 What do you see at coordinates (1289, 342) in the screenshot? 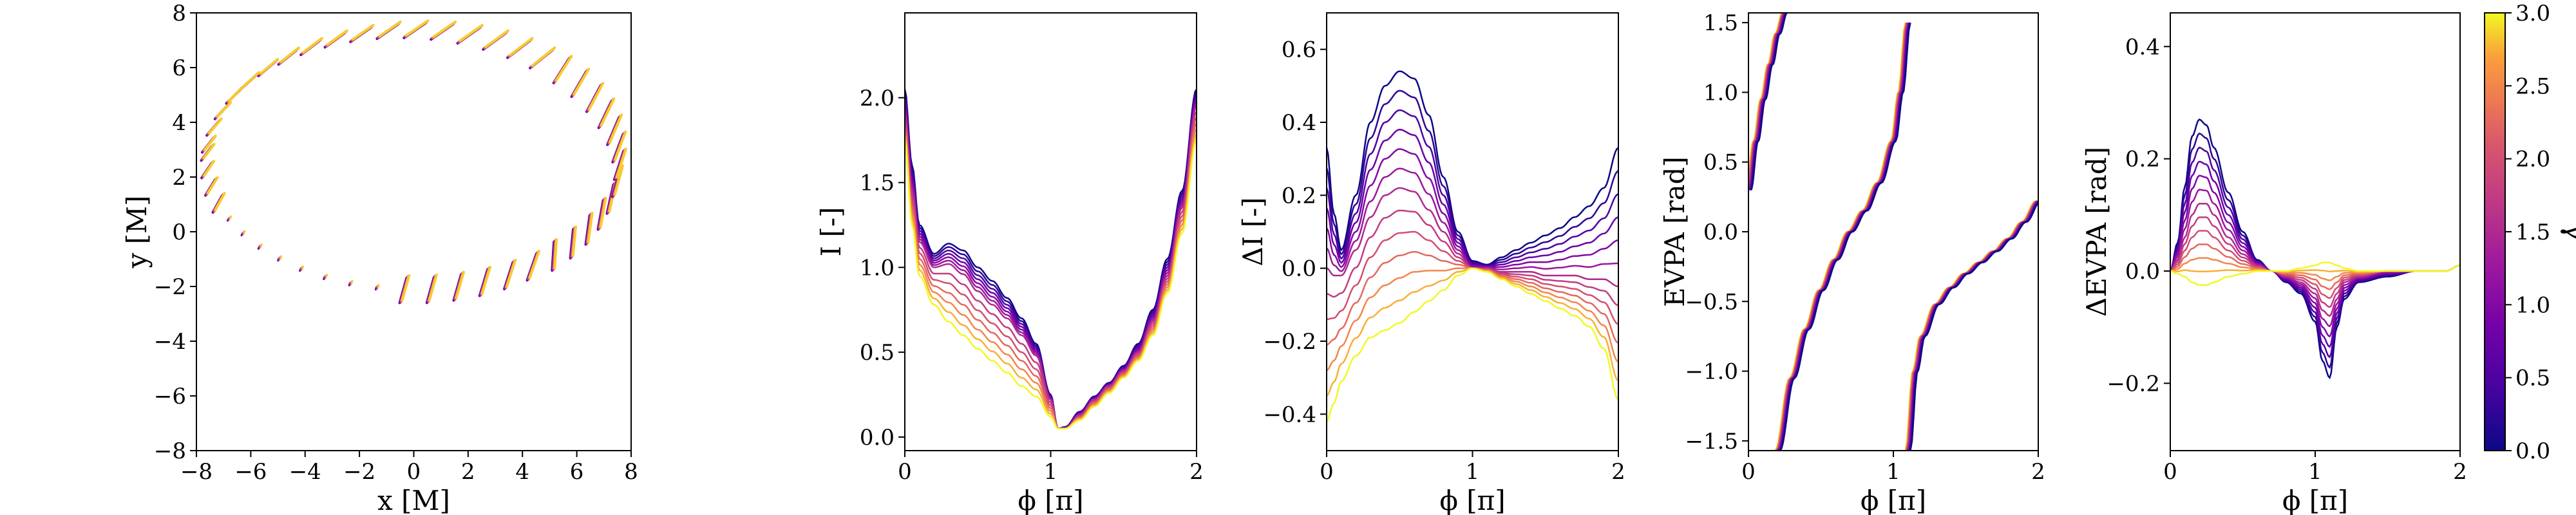
I see `y-tick-label: −0.2` at bounding box center [1289, 342].